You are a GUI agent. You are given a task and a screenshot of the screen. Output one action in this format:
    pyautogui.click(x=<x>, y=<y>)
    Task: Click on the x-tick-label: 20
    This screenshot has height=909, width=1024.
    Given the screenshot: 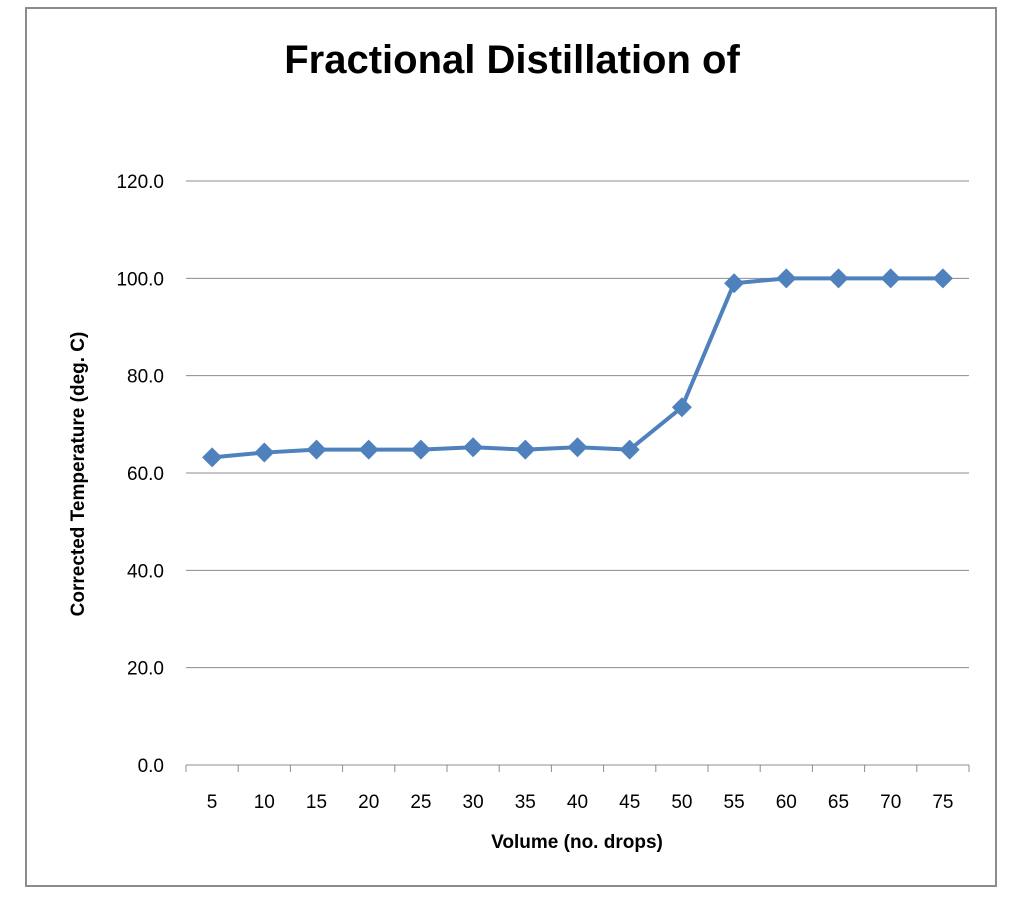 What is the action you would take?
    pyautogui.click(x=368, y=802)
    